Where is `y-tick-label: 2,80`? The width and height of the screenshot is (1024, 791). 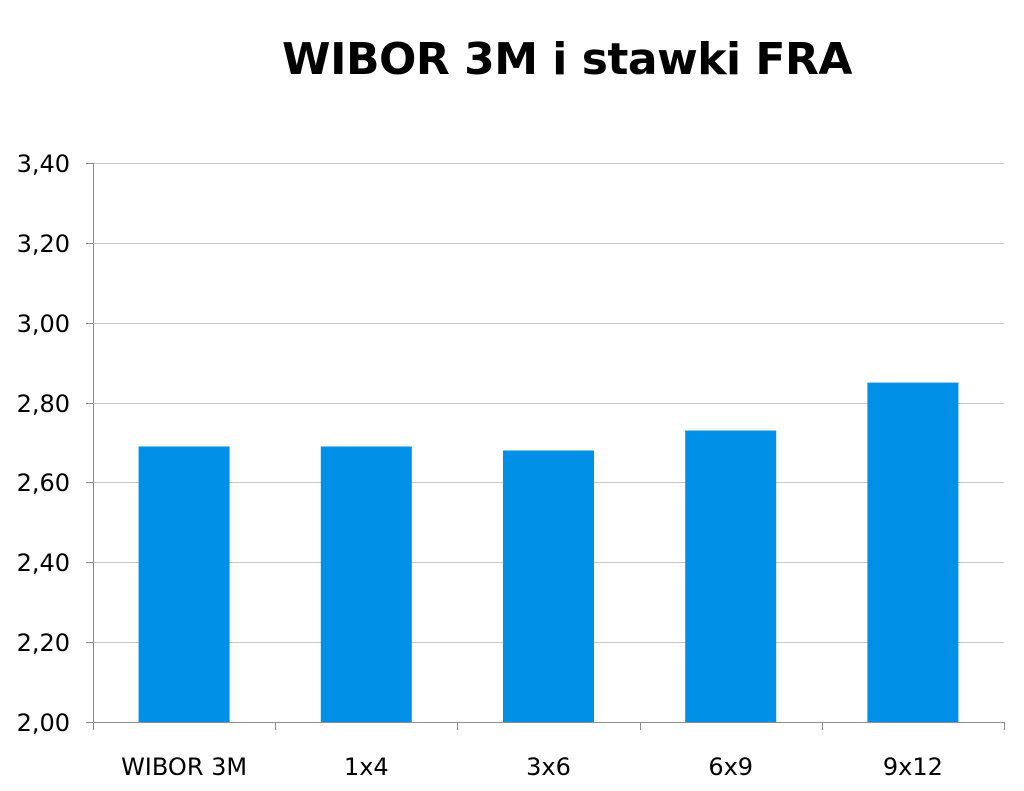
y-tick-label: 2,80 is located at coordinates (43, 404).